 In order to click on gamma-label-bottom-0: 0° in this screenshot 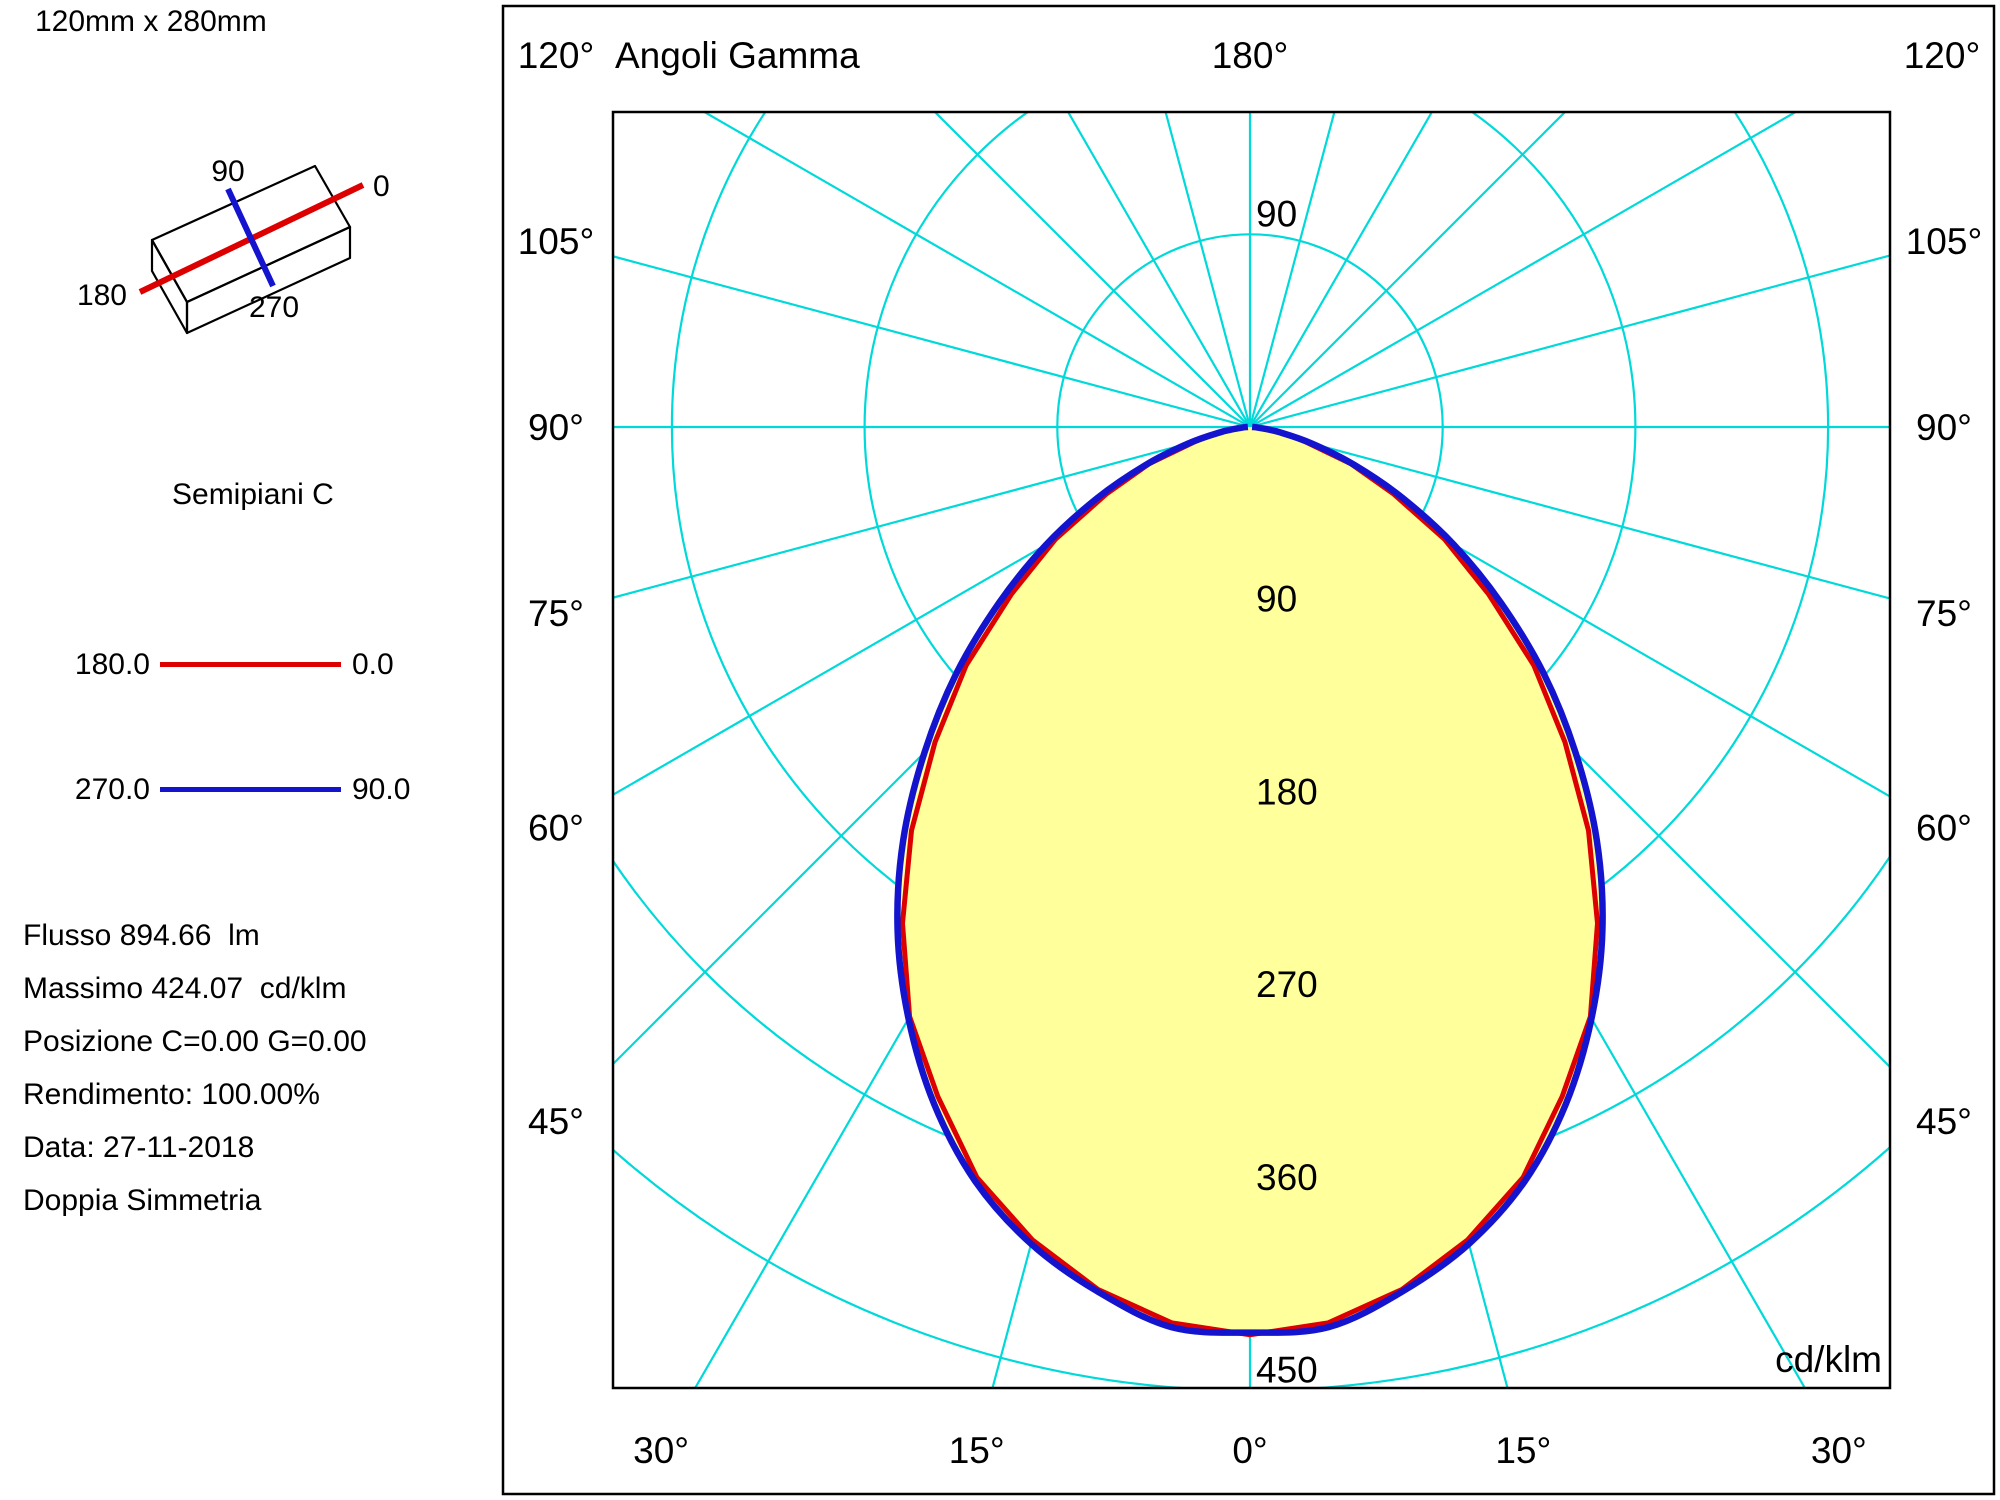, I will do `click(1249, 1450)`.